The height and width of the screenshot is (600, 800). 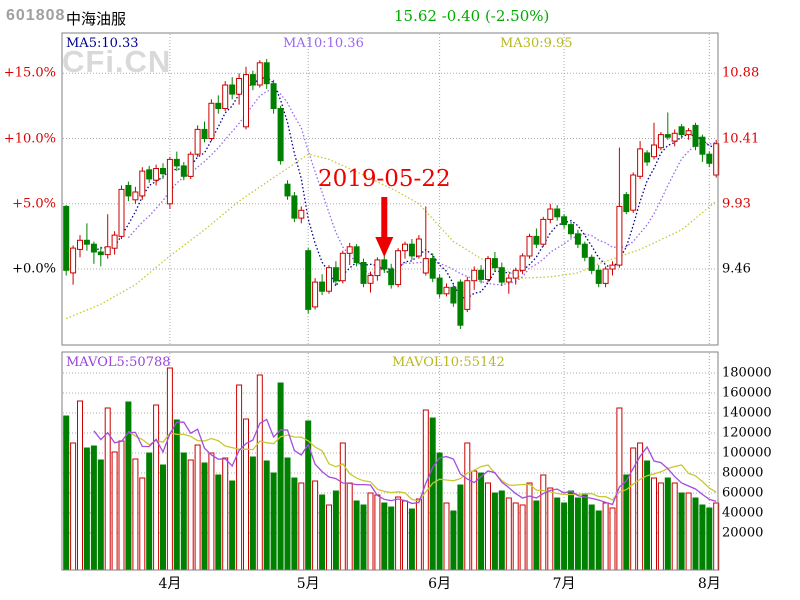 I want to click on mavol-label: MAVOL5:50788, so click(x=118, y=362).